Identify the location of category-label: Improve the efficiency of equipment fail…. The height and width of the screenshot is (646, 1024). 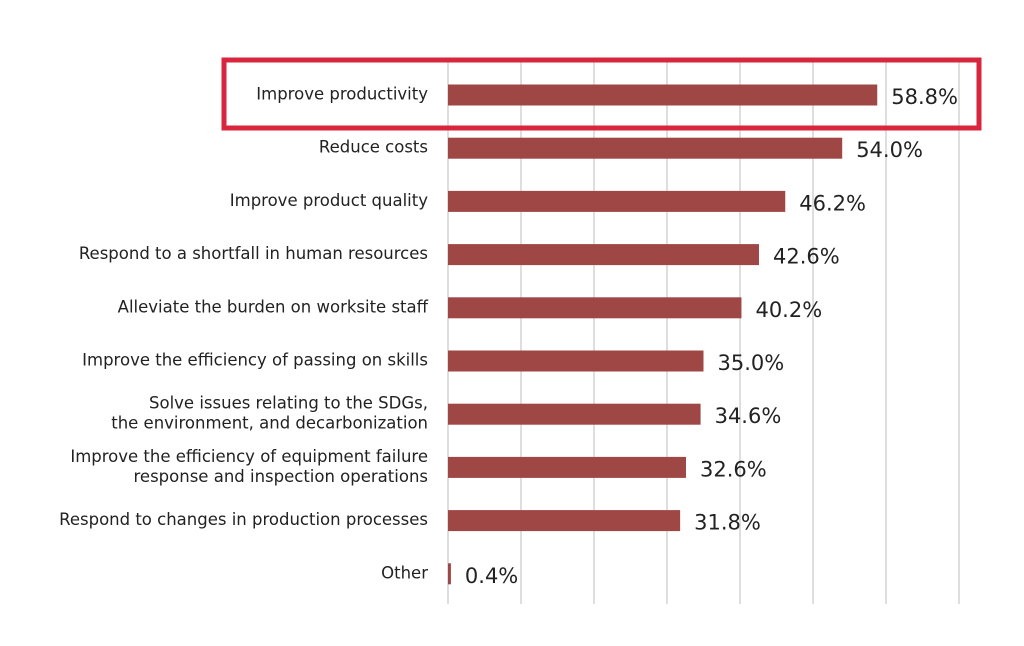
(249, 456).